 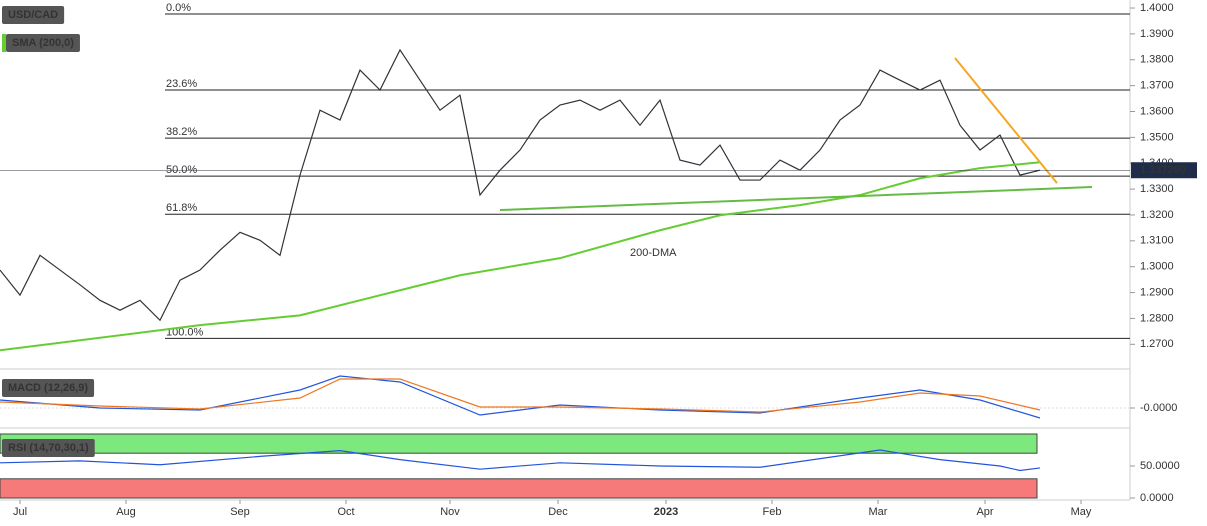 What do you see at coordinates (181, 132) in the screenshot?
I see `fib-label: 38.2%` at bounding box center [181, 132].